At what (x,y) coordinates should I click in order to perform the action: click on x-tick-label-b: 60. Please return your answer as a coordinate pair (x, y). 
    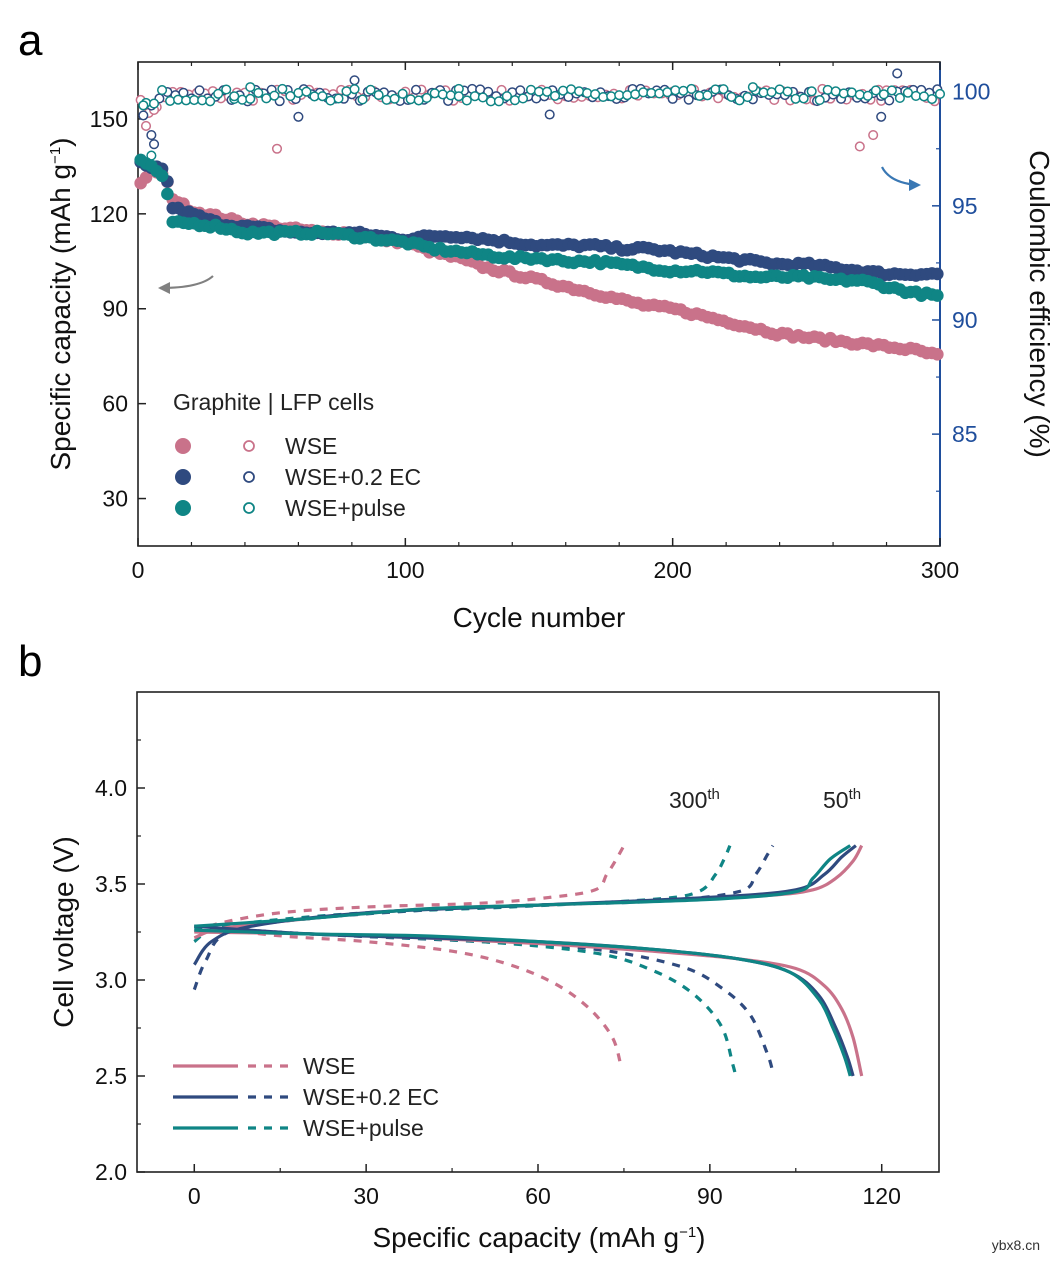
    Looking at the image, I should click on (538, 1196).